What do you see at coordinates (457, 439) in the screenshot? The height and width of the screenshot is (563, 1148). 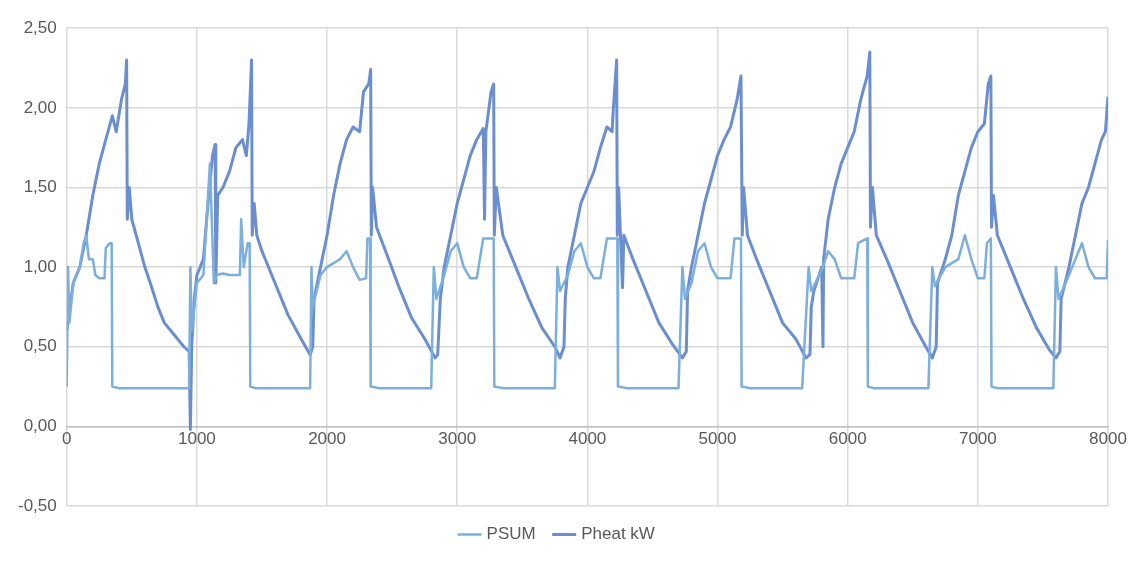 I see `x-tick-label: 3000` at bounding box center [457, 439].